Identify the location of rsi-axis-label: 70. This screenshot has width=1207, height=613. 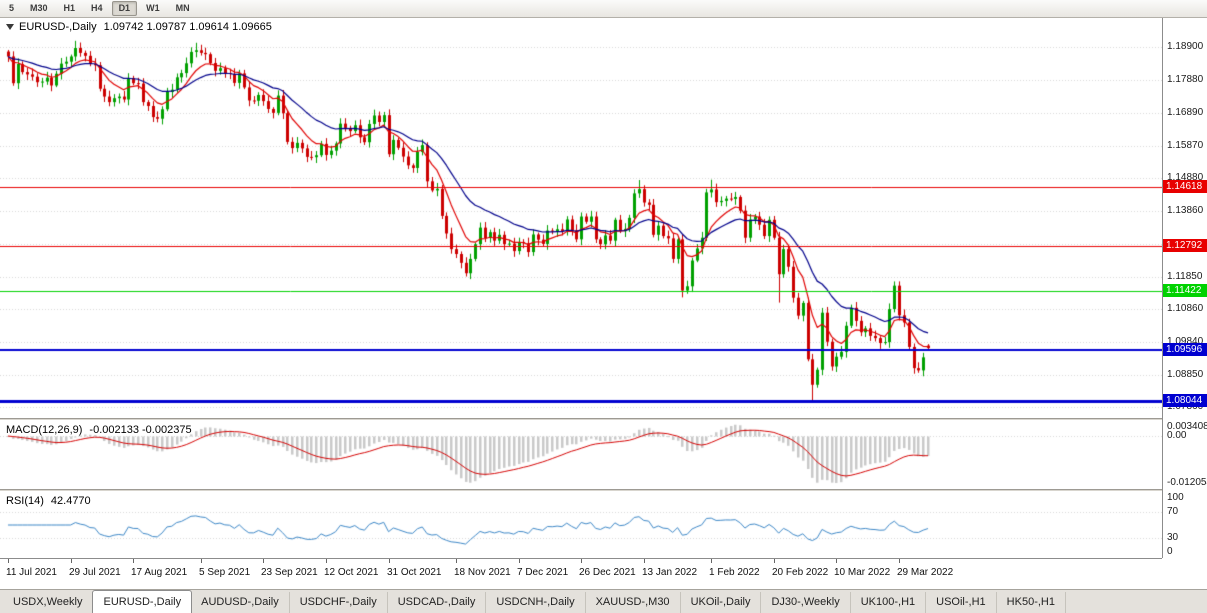
(1173, 511).